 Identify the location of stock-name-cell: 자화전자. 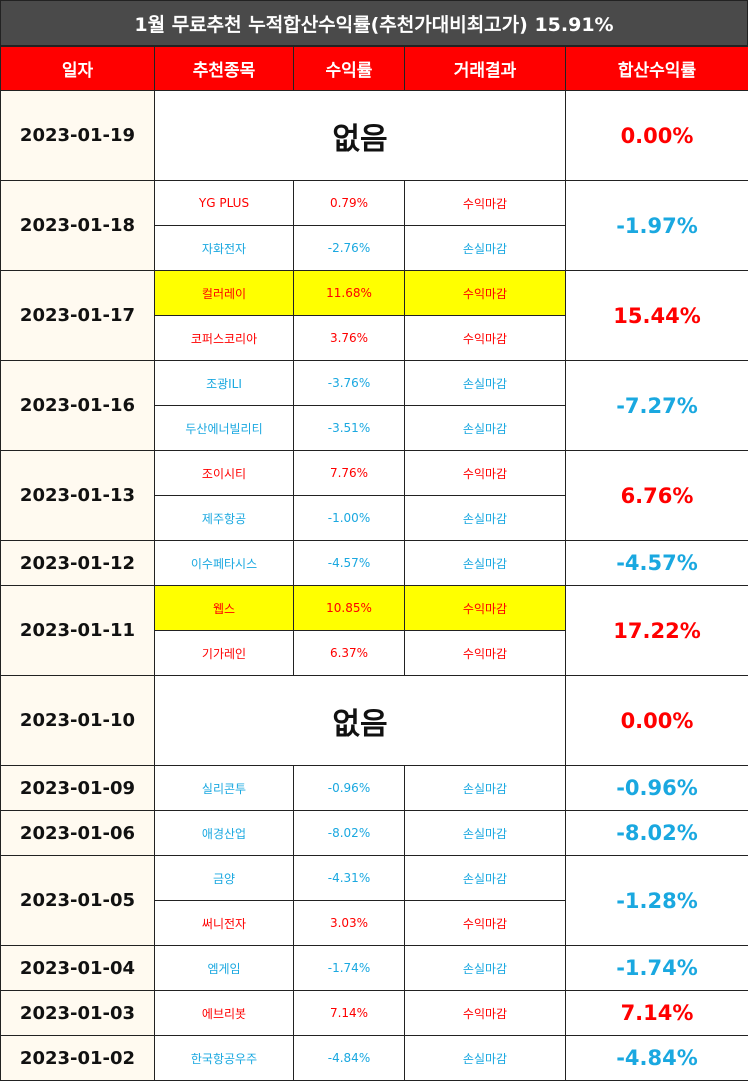
(224, 248).